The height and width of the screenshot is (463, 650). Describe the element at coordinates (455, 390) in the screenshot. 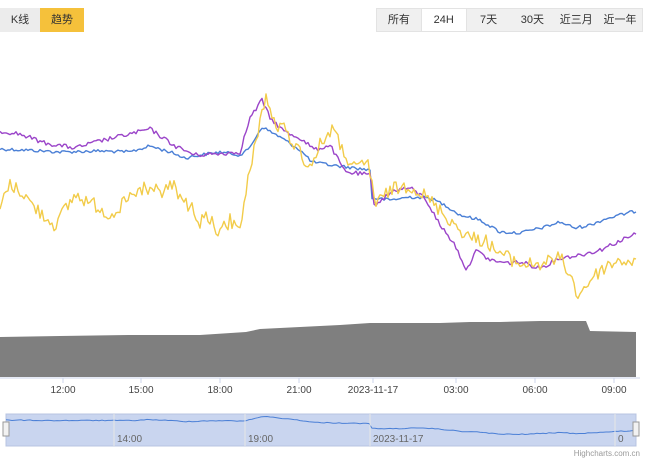

I see `x-tick-label: 03:00` at that location.